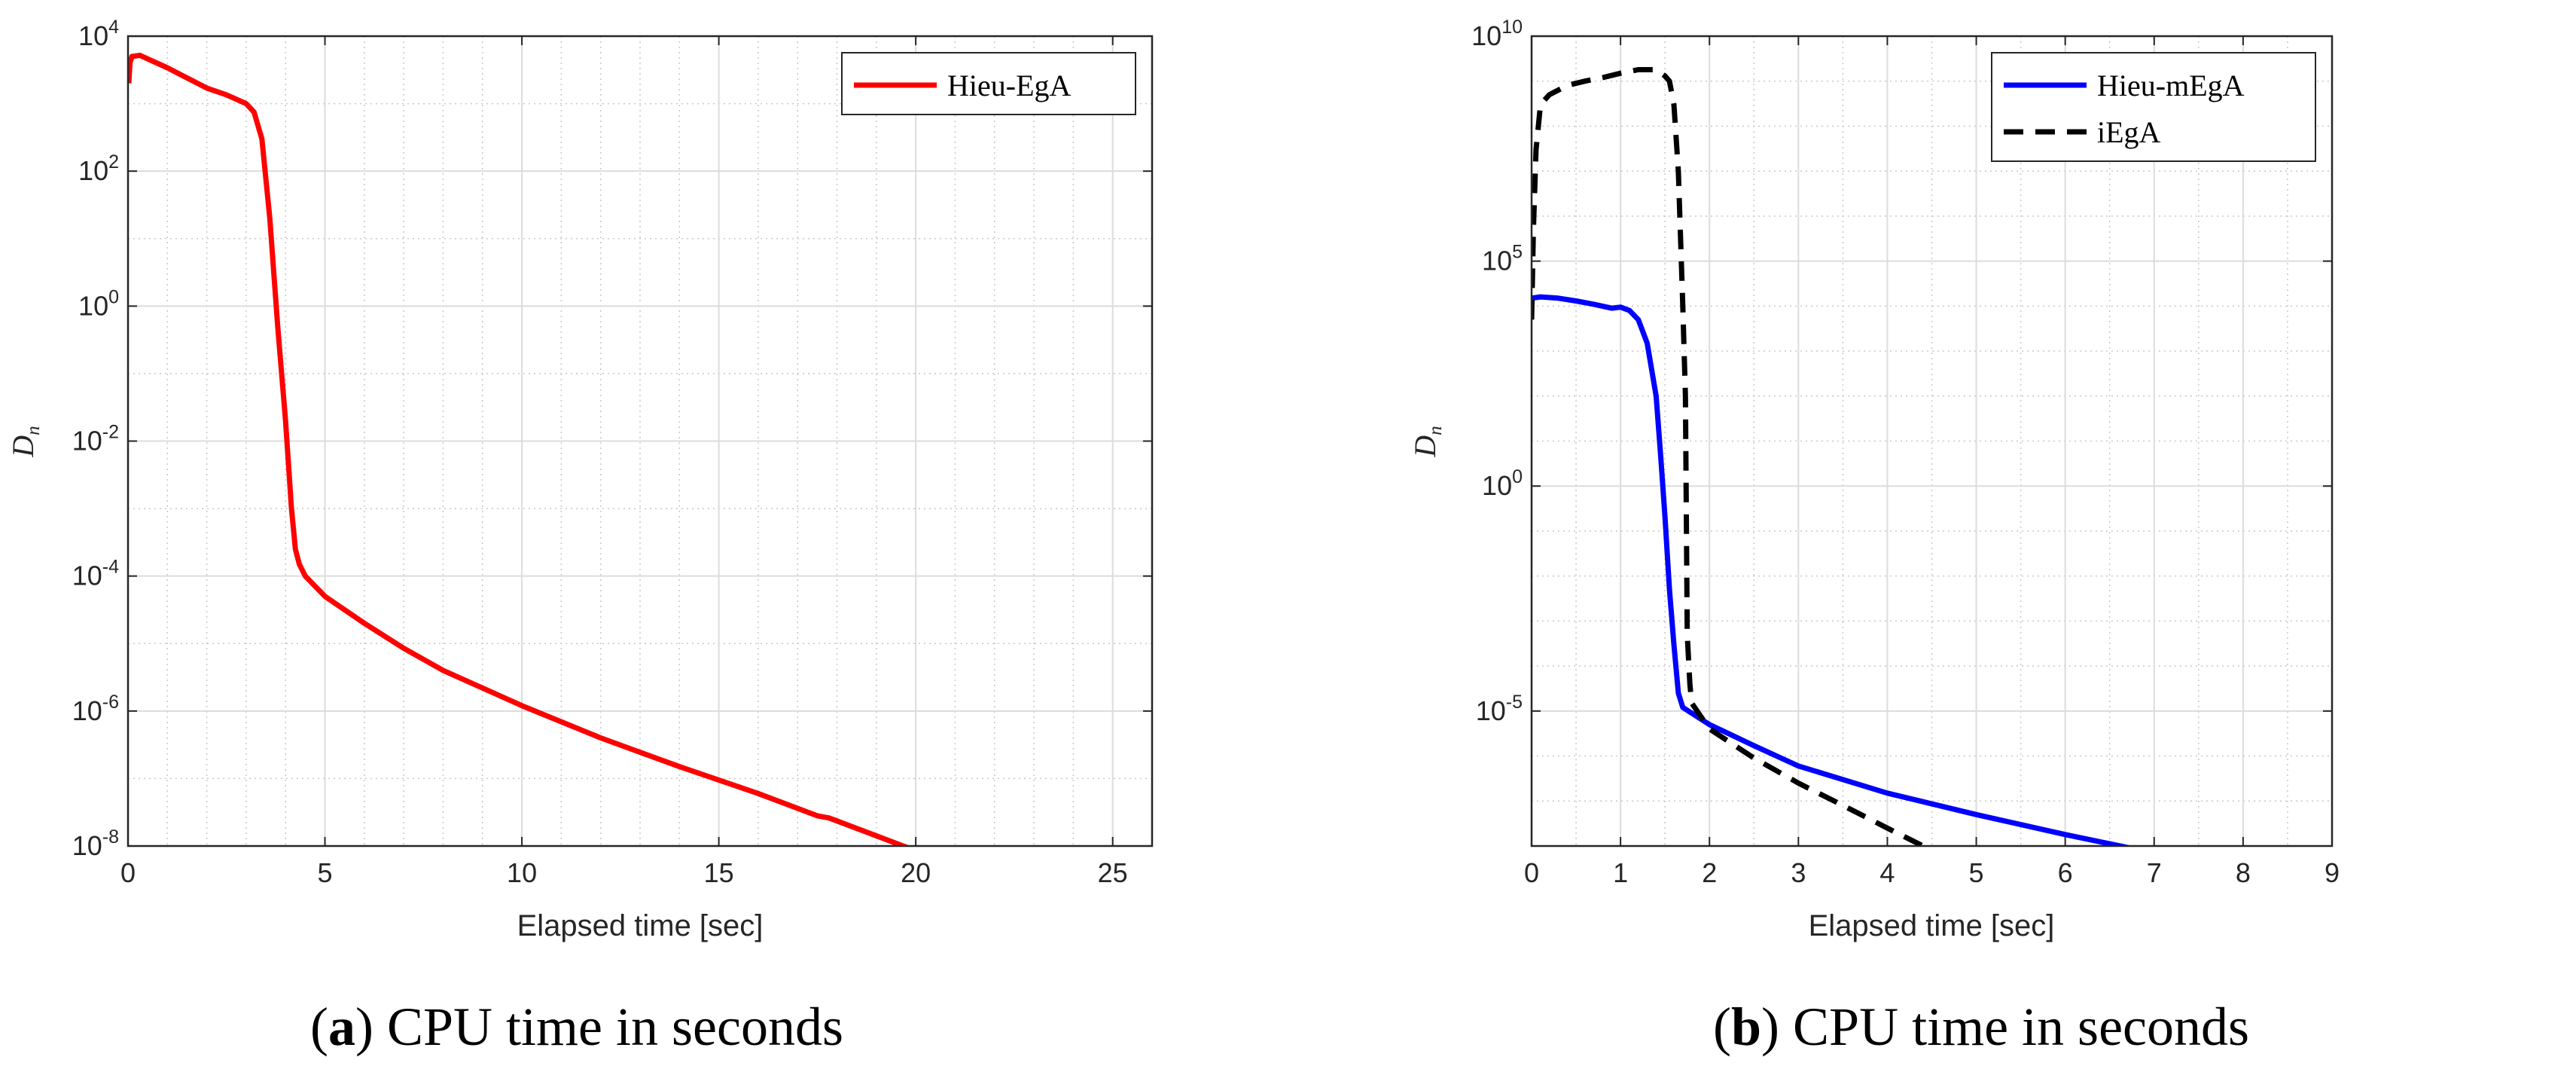 The width and height of the screenshot is (2576, 1072). What do you see at coordinates (576, 1027) in the screenshot?
I see `caption-a: (a) CPU time in seconds` at bounding box center [576, 1027].